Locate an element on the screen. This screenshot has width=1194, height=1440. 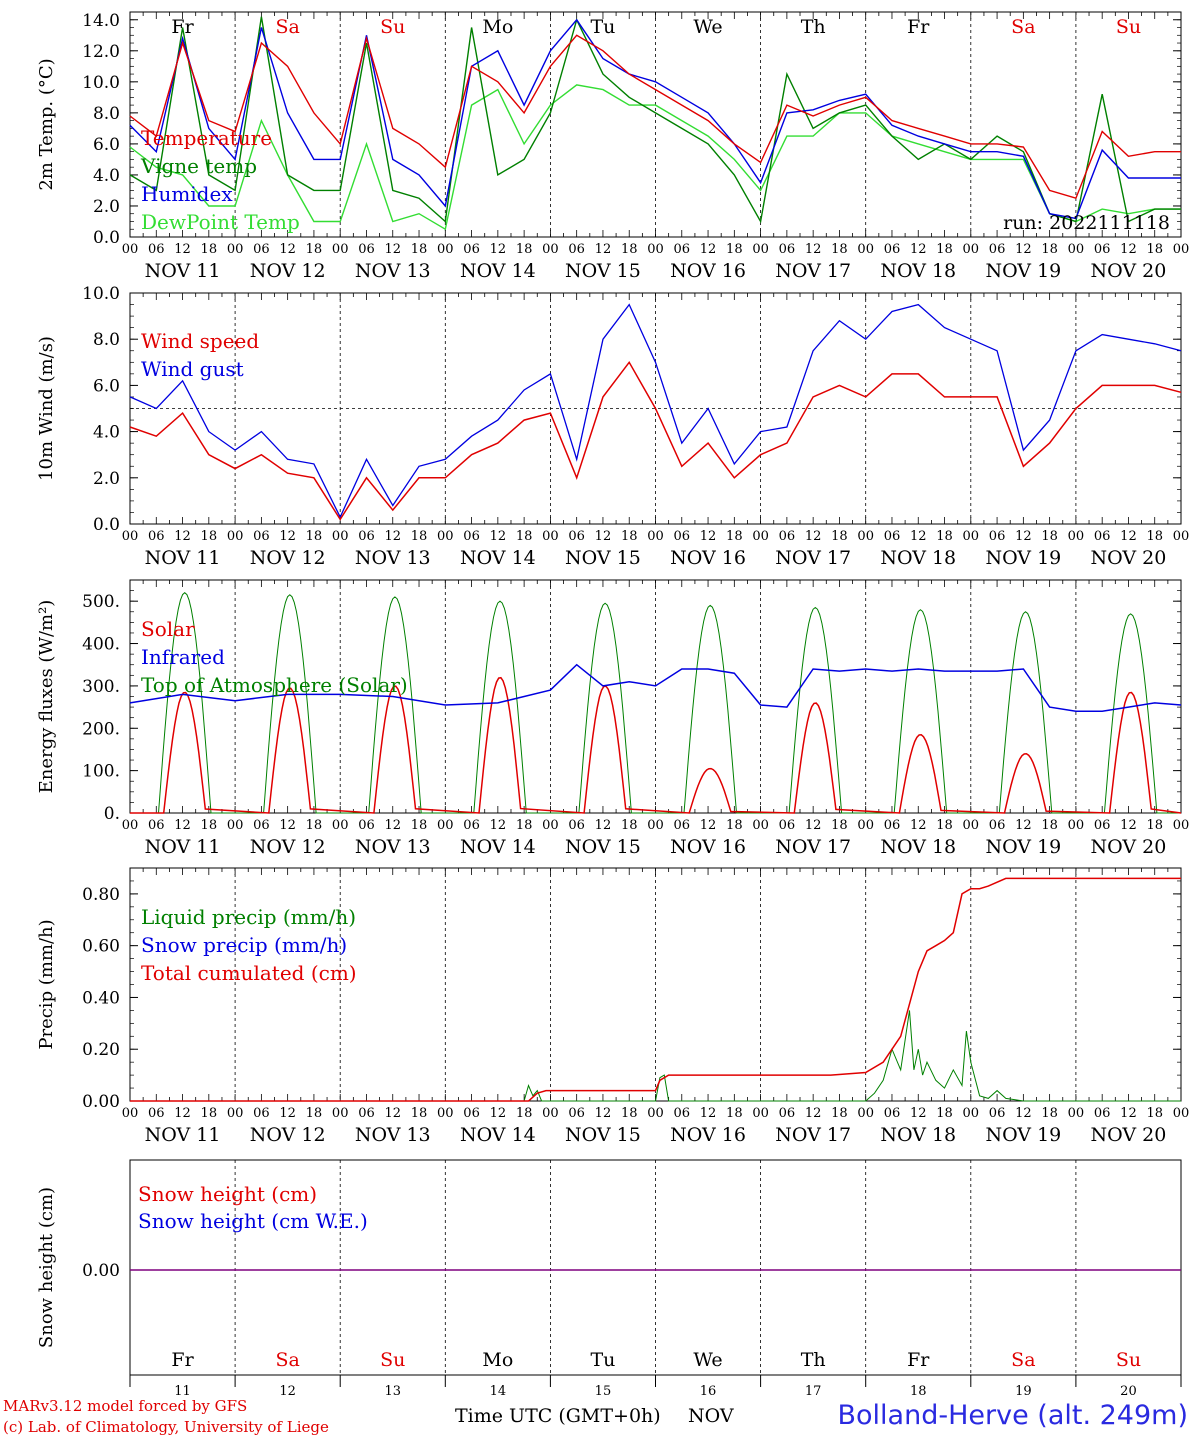
date-label: NOV 17 is located at coordinates (813, 847).